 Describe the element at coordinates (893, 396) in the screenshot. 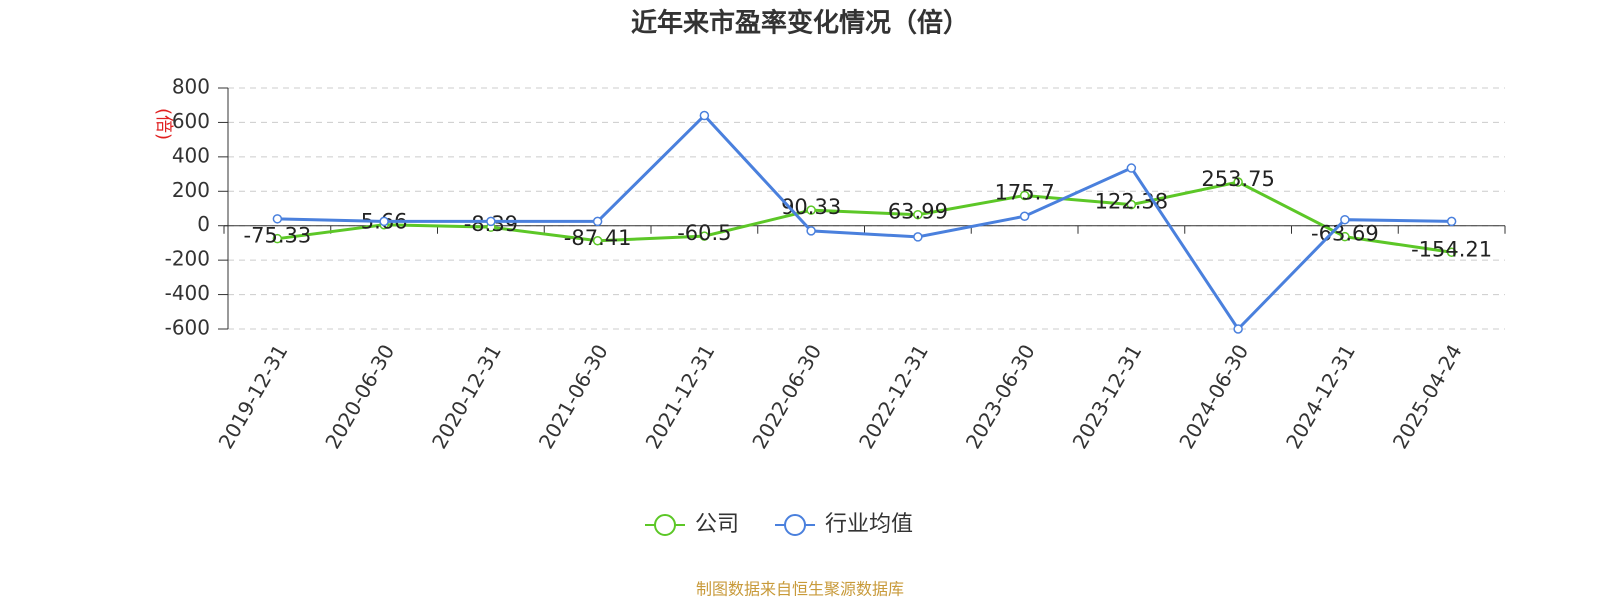

I see `x-tick-label: 2022-12-31` at that location.